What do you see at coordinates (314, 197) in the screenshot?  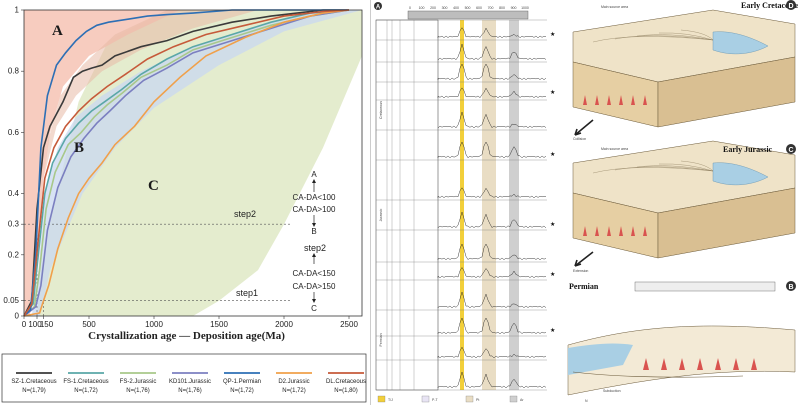 I see `annot-cond1: CA-DA<100` at bounding box center [314, 197].